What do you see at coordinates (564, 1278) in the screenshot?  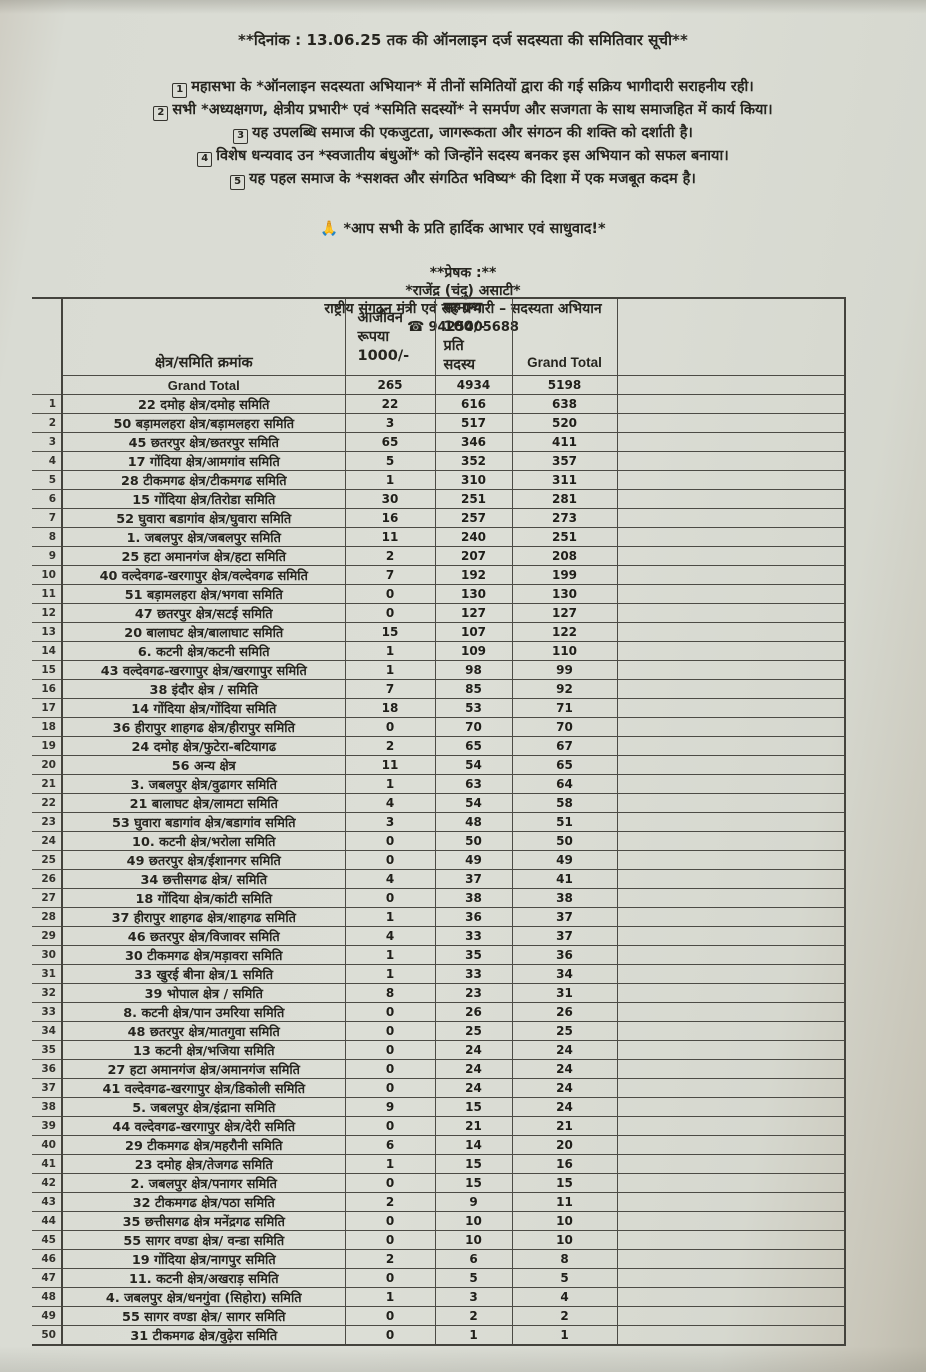 I see `grand-total-cell: 5` at bounding box center [564, 1278].